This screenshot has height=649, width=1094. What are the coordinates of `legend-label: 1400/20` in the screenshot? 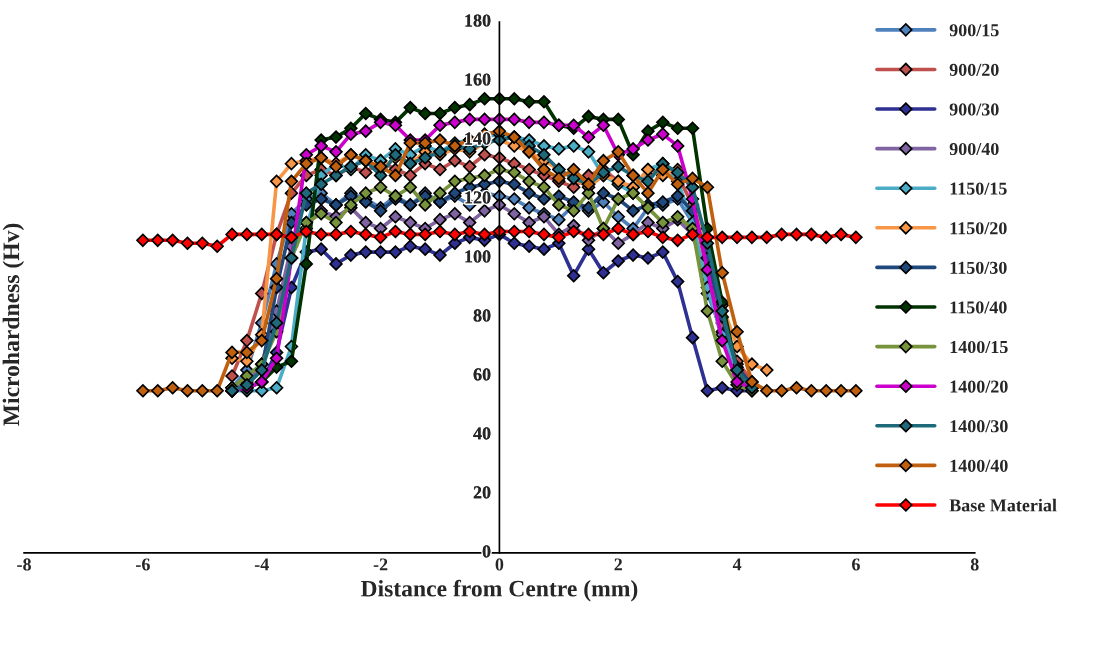 It's located at (979, 386).